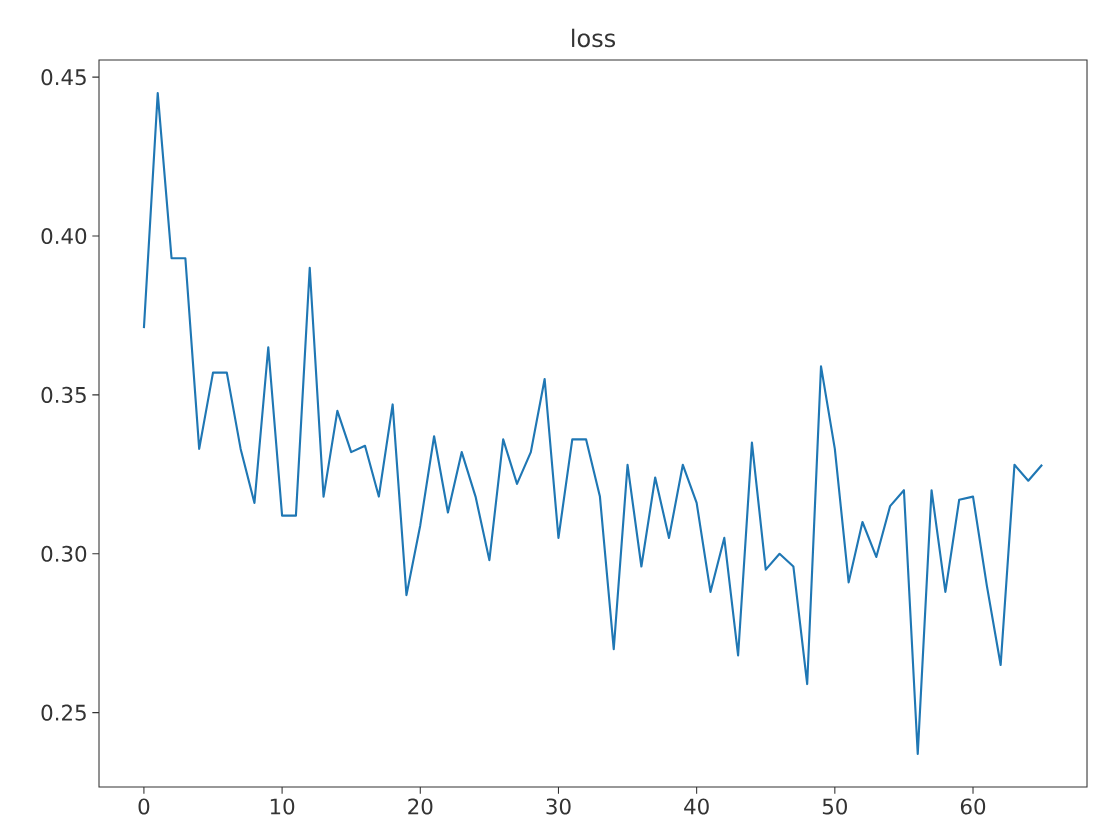  Describe the element at coordinates (63, 77) in the screenshot. I see `y-tick-label: 0.45` at that location.